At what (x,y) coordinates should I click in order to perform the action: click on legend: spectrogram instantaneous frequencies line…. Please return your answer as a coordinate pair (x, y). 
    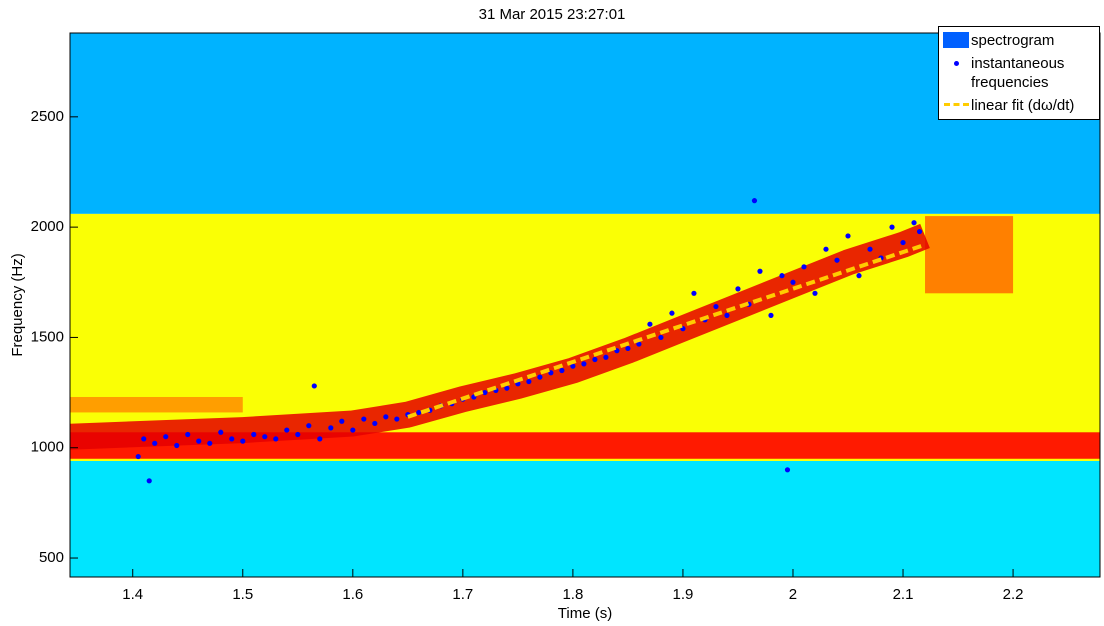
    Looking at the image, I should click on (1019, 73).